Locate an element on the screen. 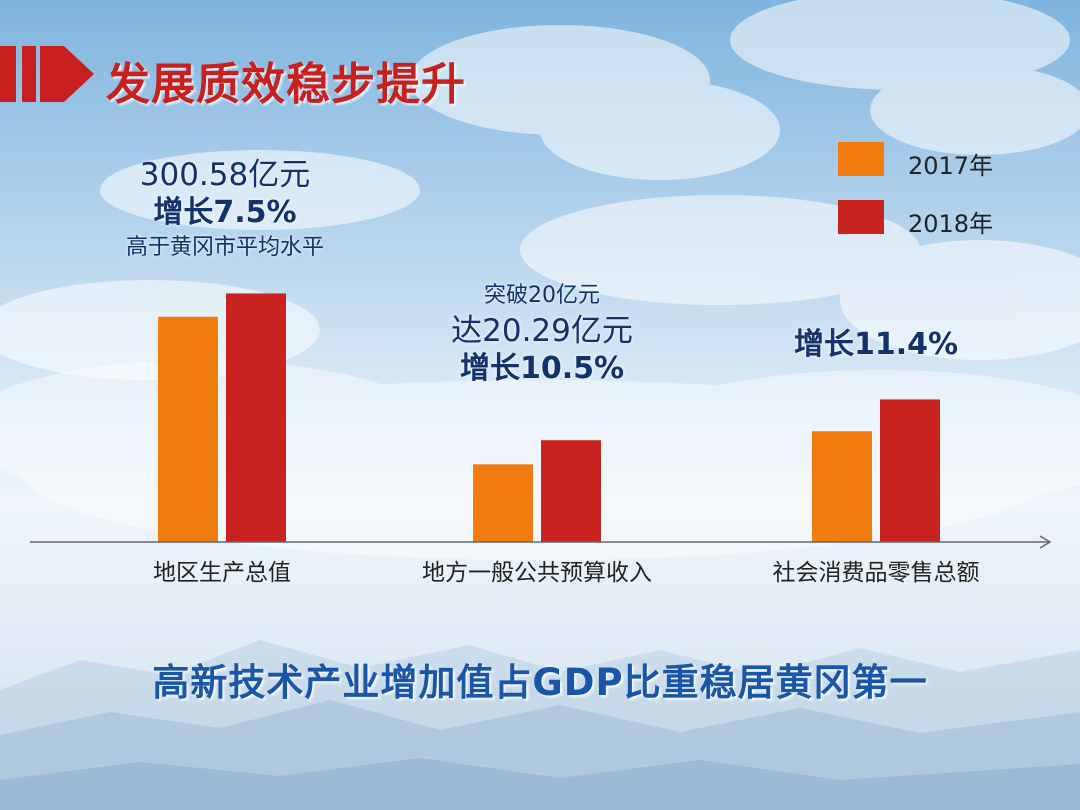 The image size is (1080, 810). x-tick-label-2: 社会消费品零售总额 is located at coordinates (876, 573).